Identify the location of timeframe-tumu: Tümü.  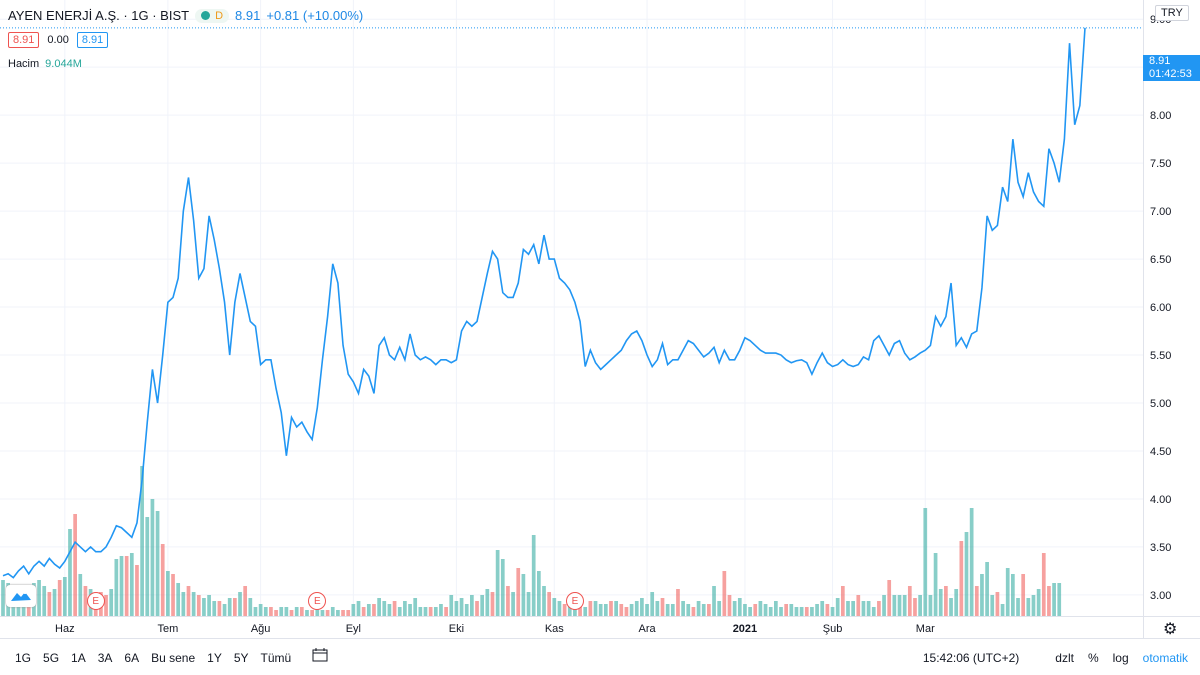
(276, 658).